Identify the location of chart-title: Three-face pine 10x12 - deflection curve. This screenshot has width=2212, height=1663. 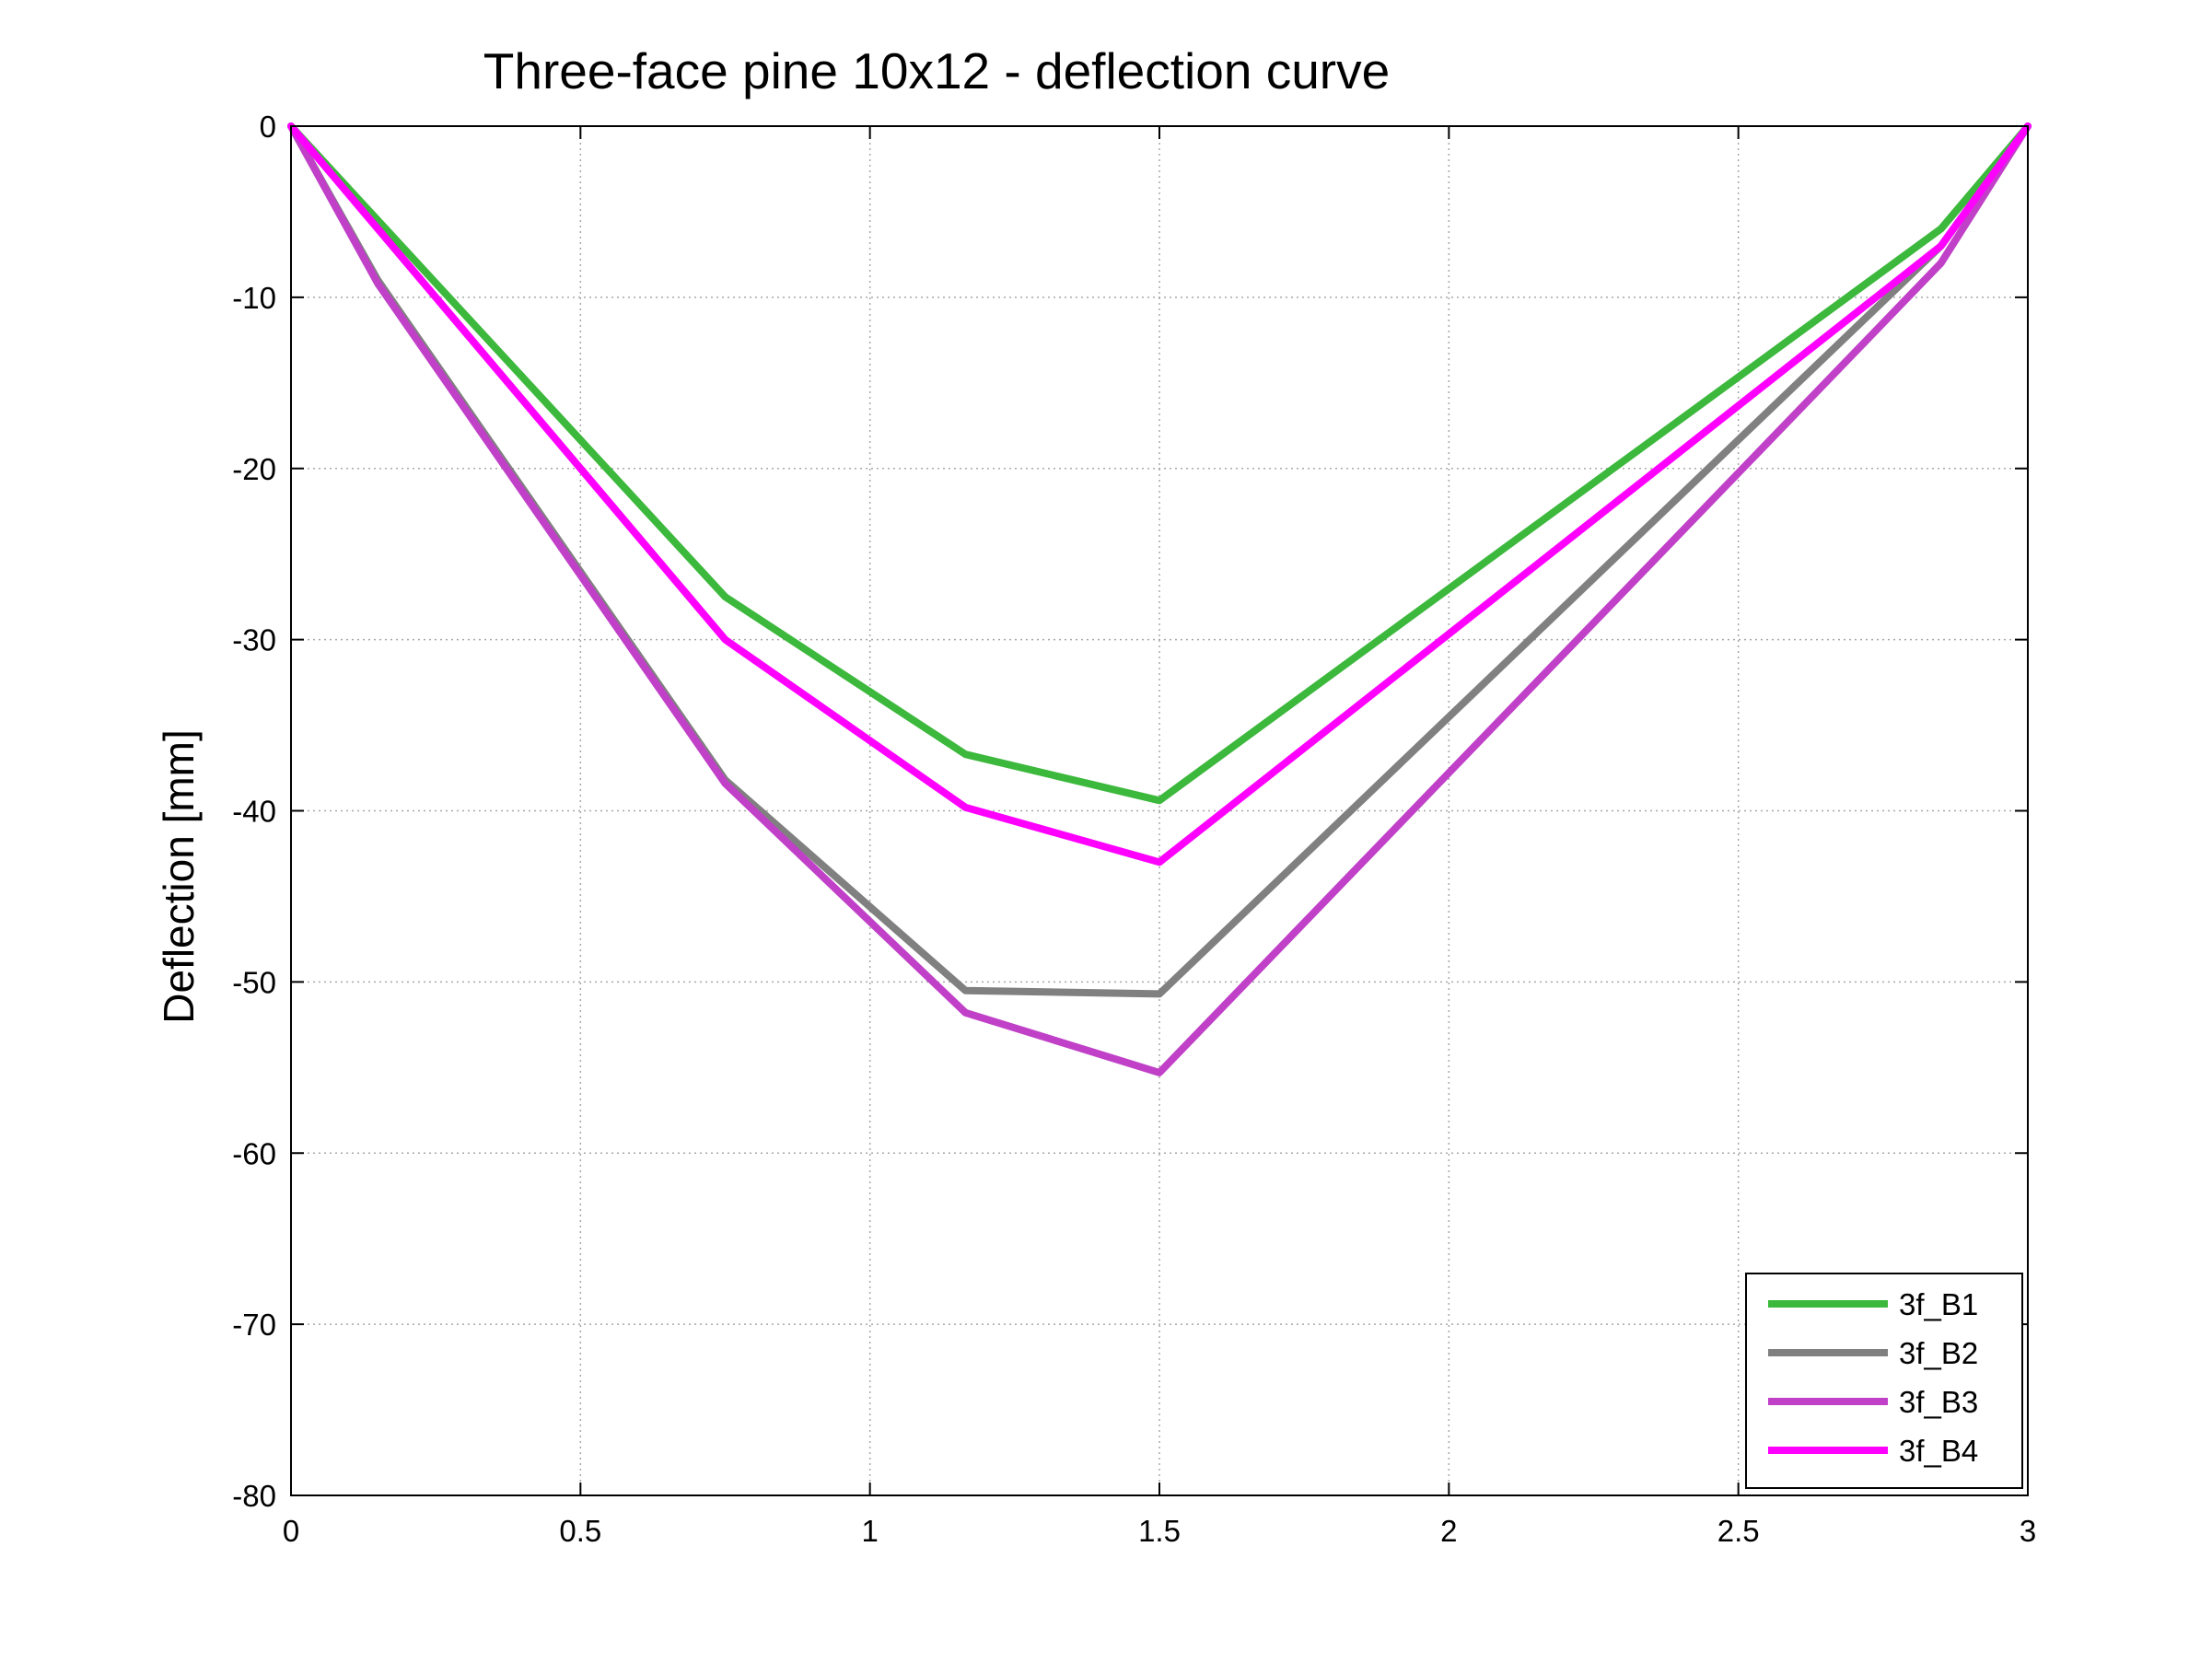
(937, 70).